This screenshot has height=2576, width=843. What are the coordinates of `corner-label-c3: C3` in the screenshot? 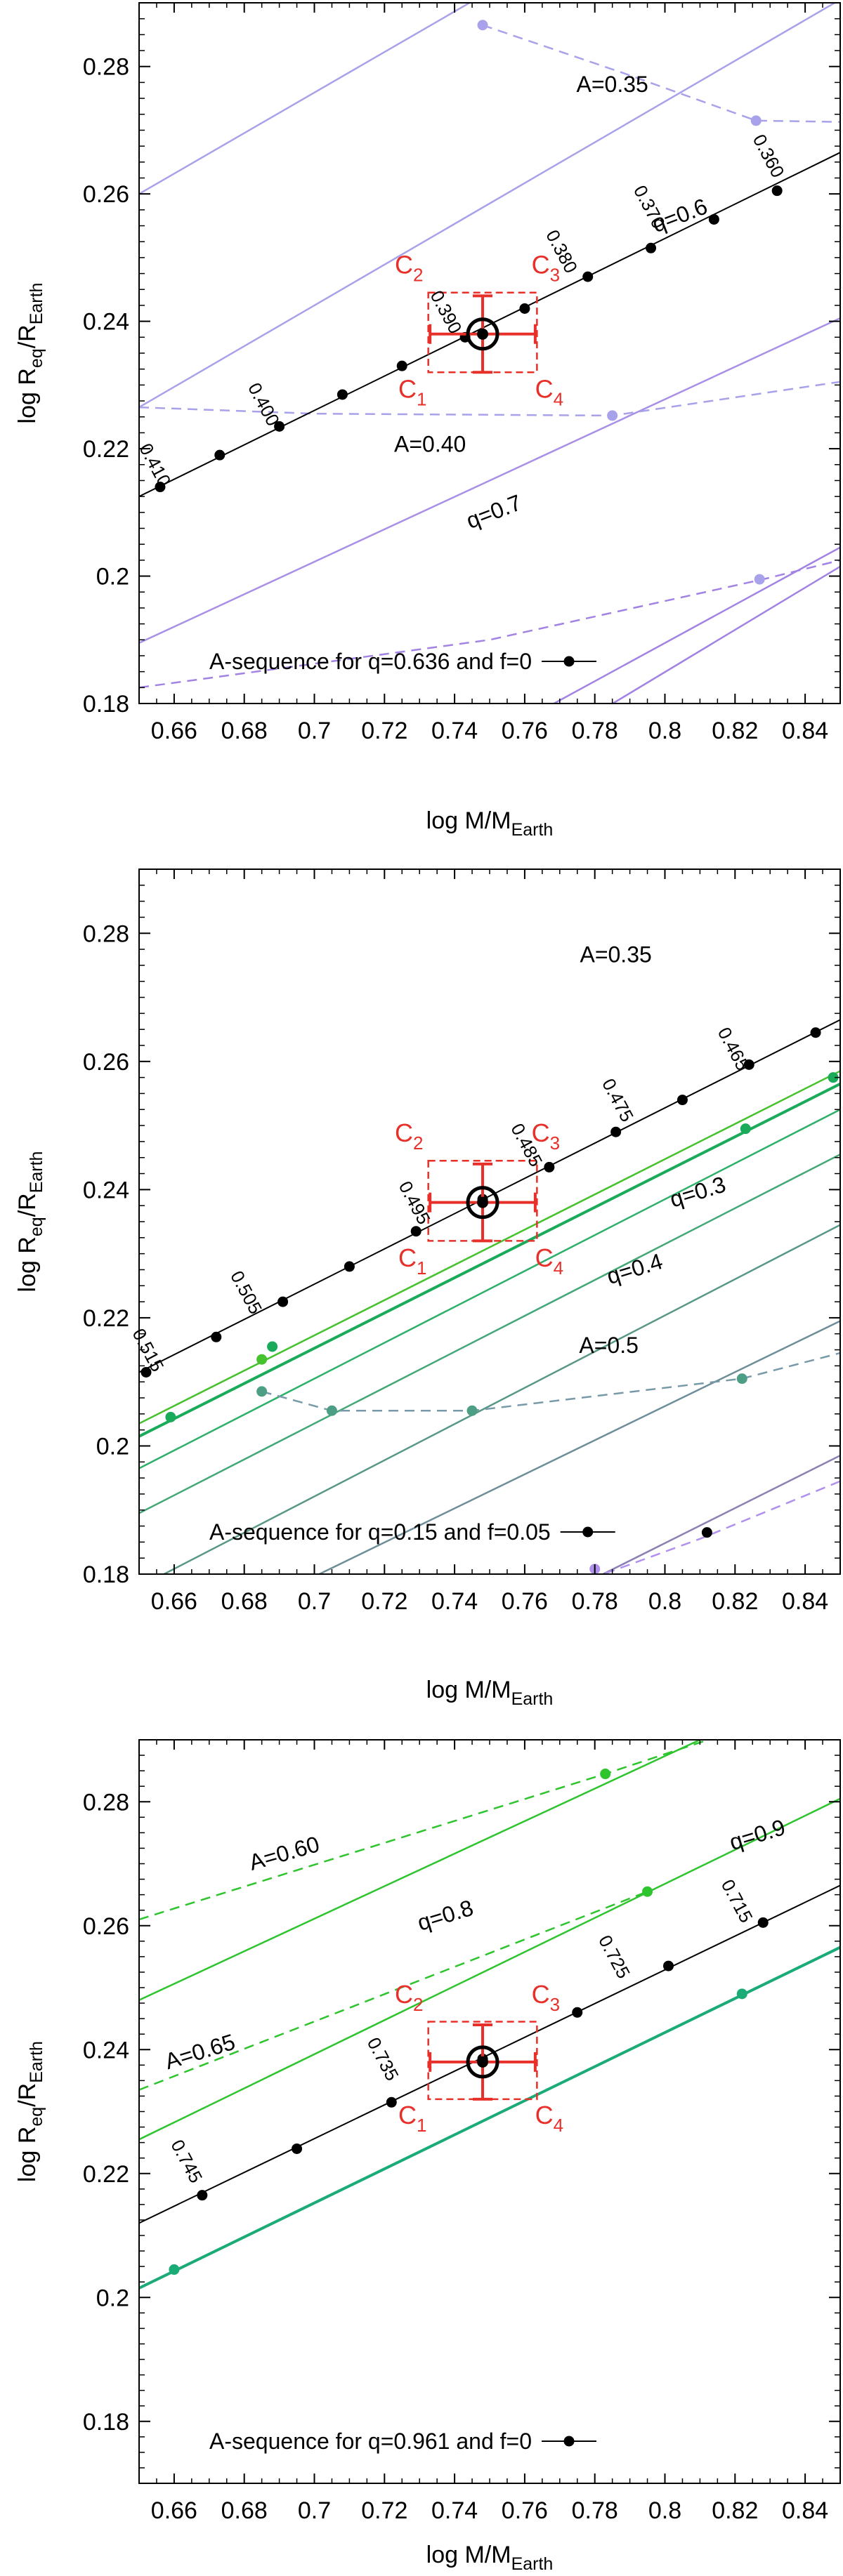 It's located at (546, 1997).